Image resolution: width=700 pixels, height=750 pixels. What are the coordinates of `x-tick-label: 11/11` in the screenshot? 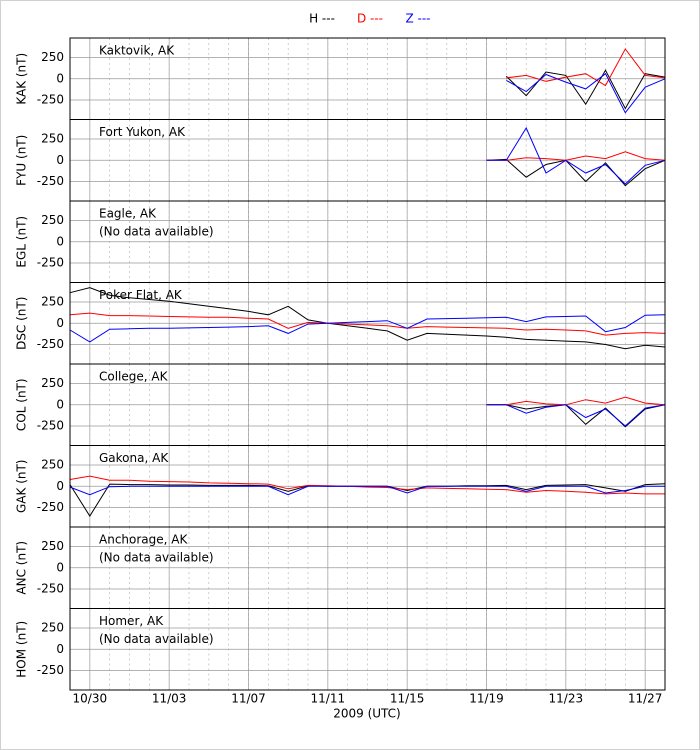 It's located at (328, 699).